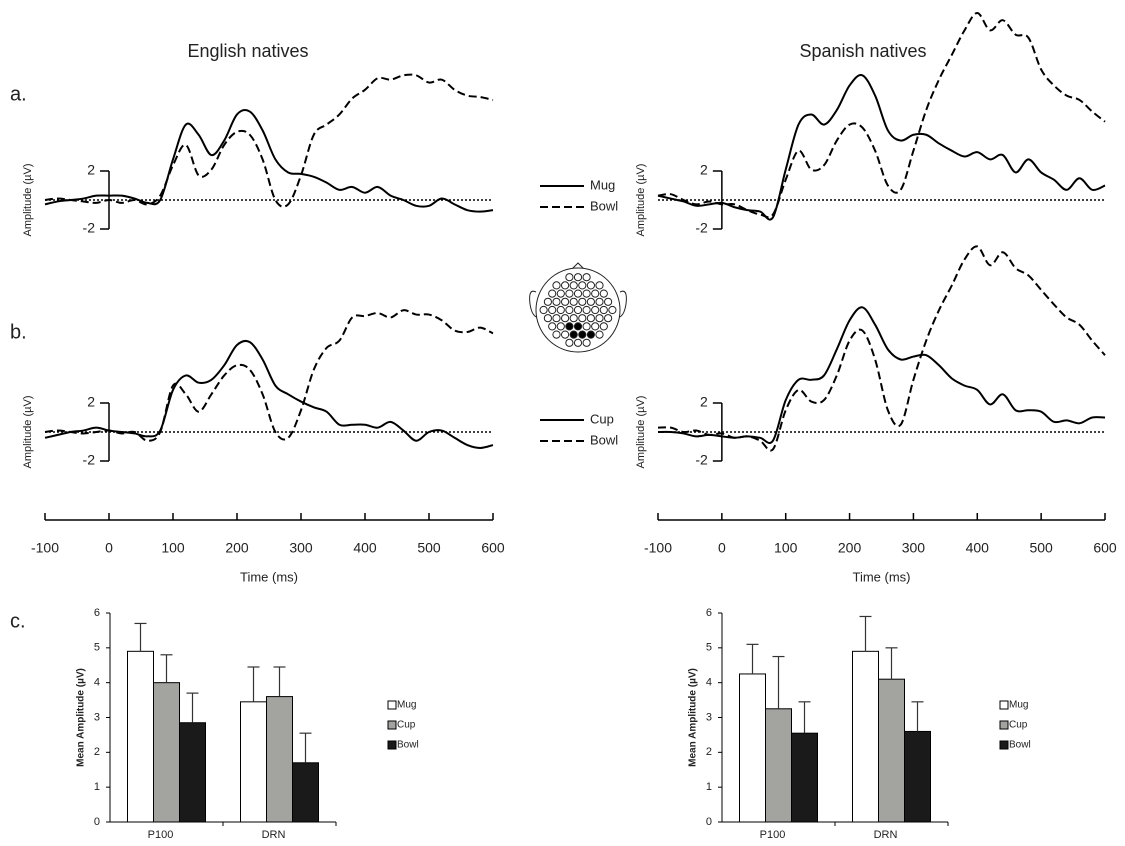 This screenshot has height=846, width=1125. Describe the element at coordinates (1041, 548) in the screenshot. I see `x-tick-label: 500` at that location.